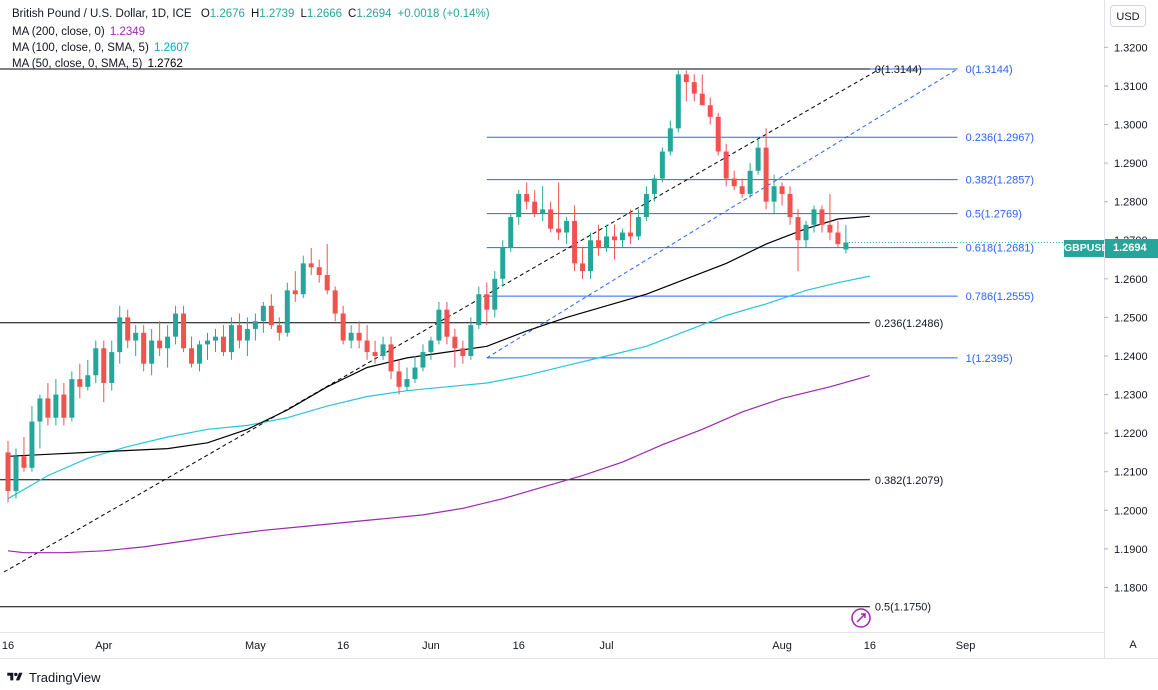 The image size is (1158, 690). I want to click on indicator-ma100: MA (100, close, 0, SMA, 5) 1.2607, so click(100, 48).